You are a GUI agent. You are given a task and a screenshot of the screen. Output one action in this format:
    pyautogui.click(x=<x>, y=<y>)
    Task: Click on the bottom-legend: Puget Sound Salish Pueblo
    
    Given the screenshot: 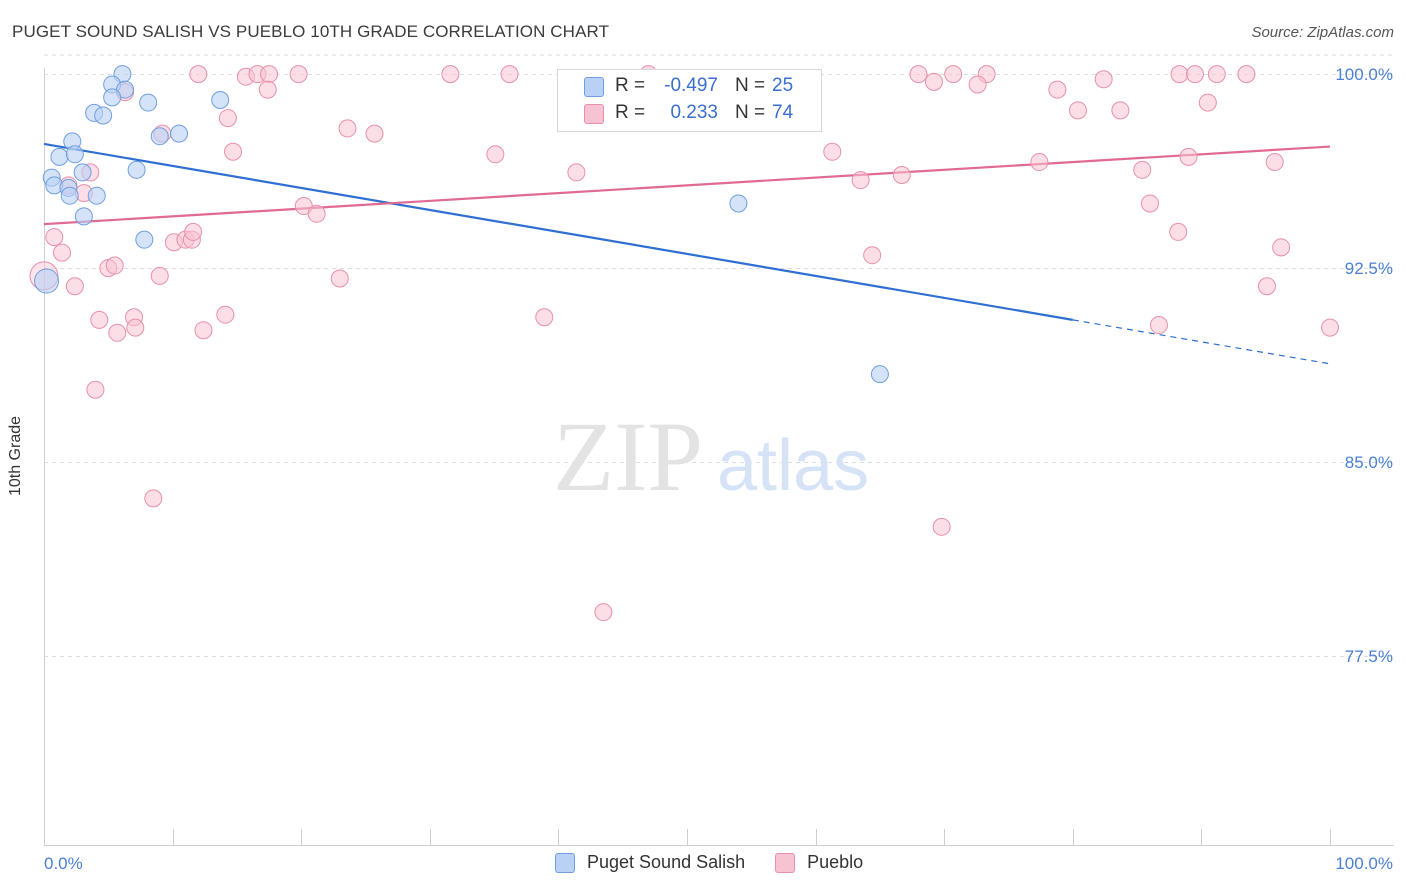 What is the action you would take?
    pyautogui.click(x=724, y=862)
    